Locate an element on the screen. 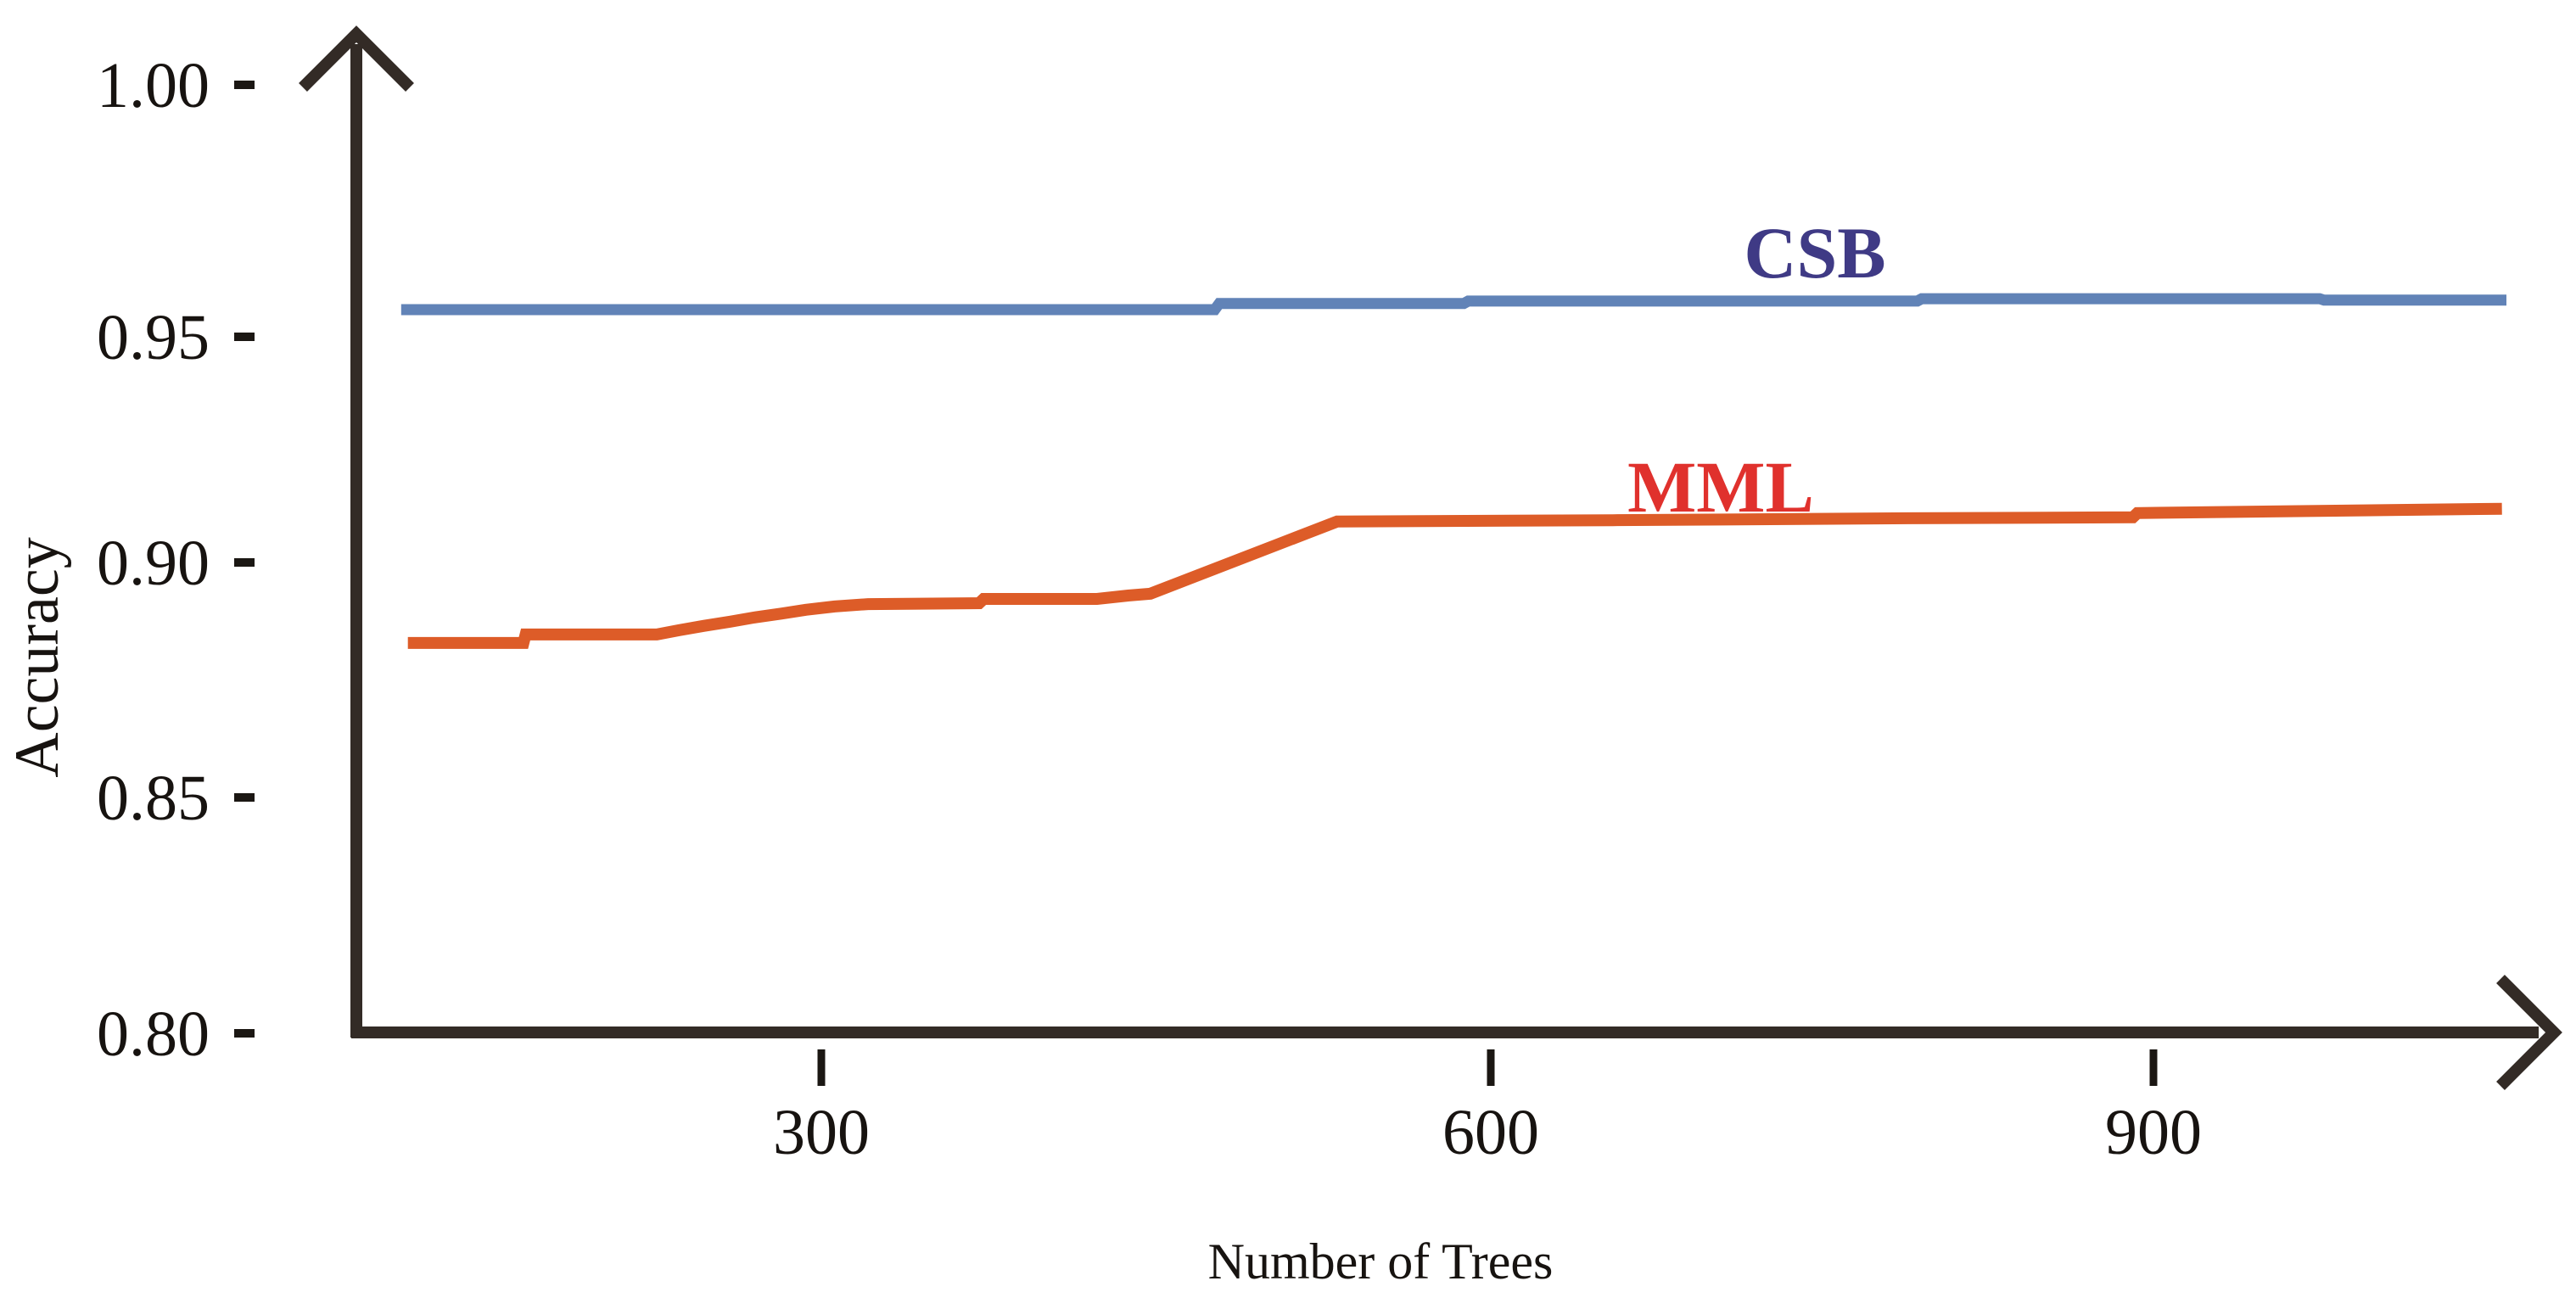 This screenshot has width=2576, height=1309. y-tick-label: 1.00 is located at coordinates (153, 85).